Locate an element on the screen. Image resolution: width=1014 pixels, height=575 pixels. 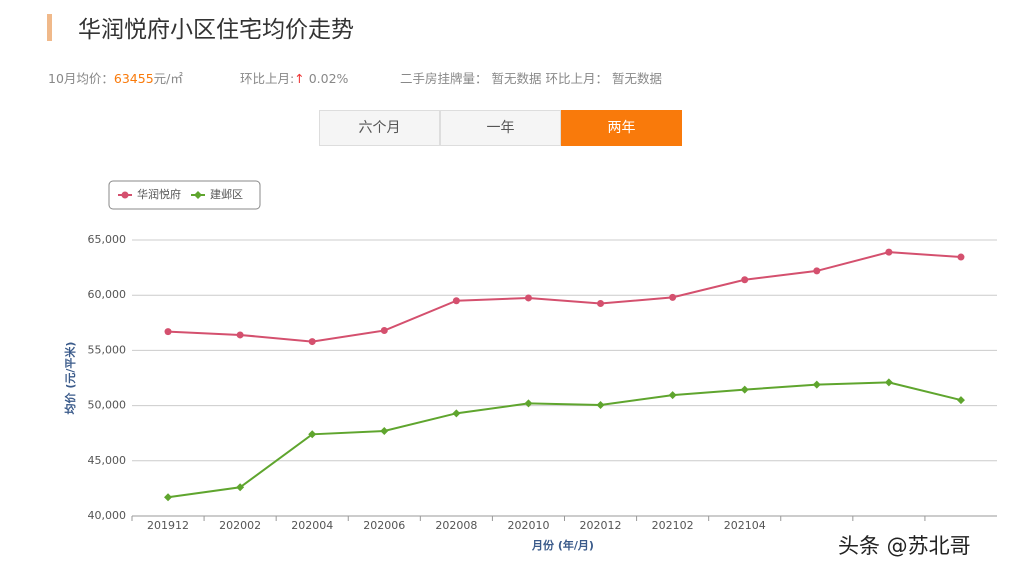
x-axis-label: 月份 (年/月) is located at coordinates (562, 545).